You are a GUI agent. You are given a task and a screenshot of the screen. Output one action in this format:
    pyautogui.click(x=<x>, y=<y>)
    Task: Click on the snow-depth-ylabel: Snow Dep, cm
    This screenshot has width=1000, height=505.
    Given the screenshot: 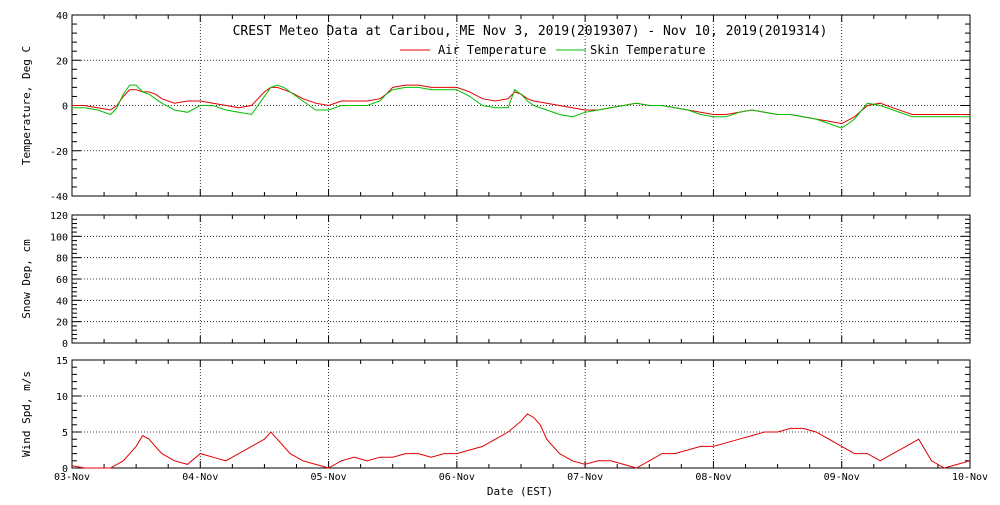 What is the action you would take?
    pyautogui.click(x=26, y=279)
    